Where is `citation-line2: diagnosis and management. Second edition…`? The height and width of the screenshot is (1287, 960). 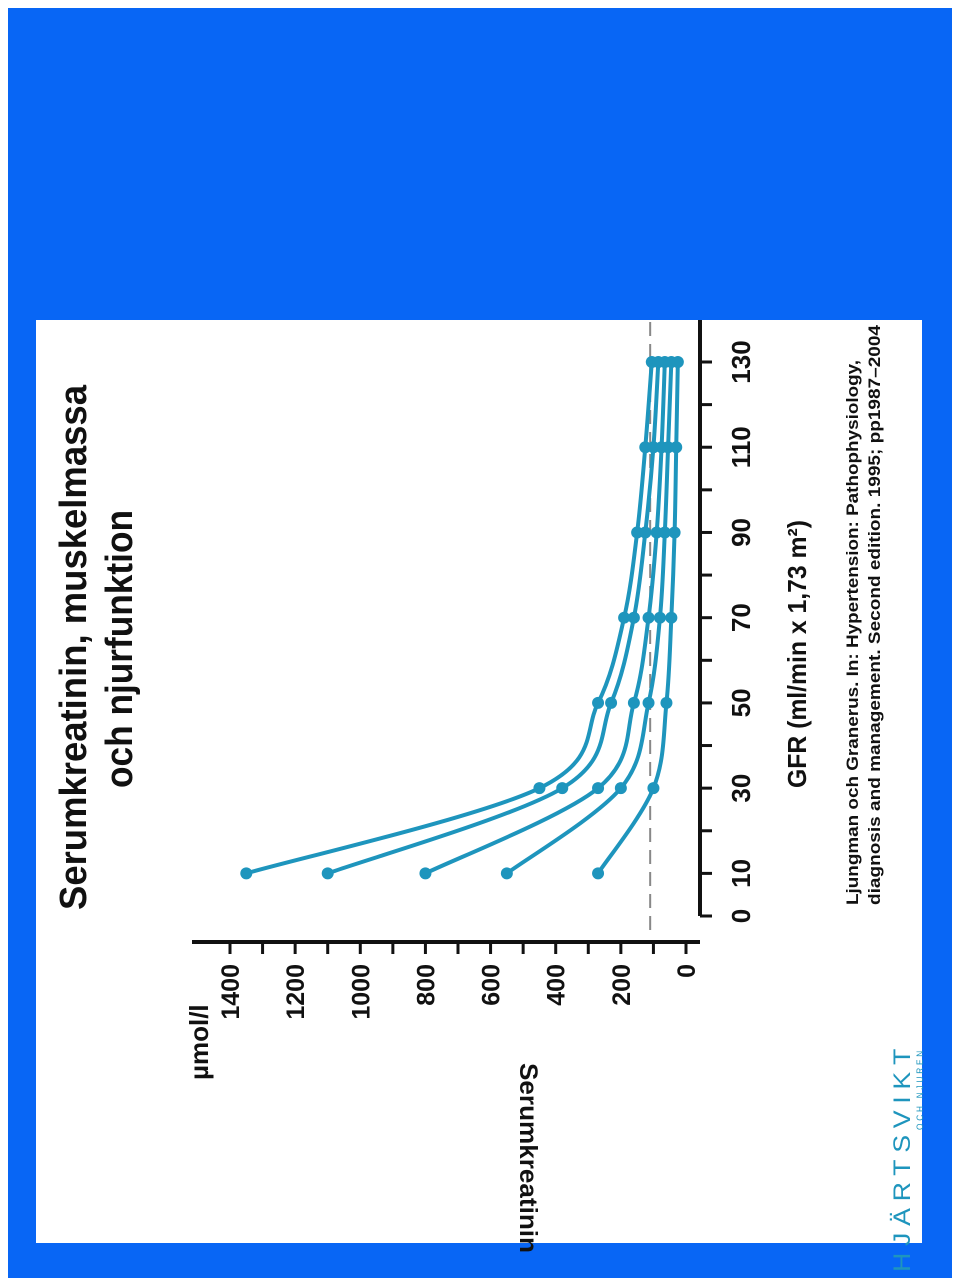 citation-line2: diagnosis and management. Second edition… is located at coordinates (874, 614).